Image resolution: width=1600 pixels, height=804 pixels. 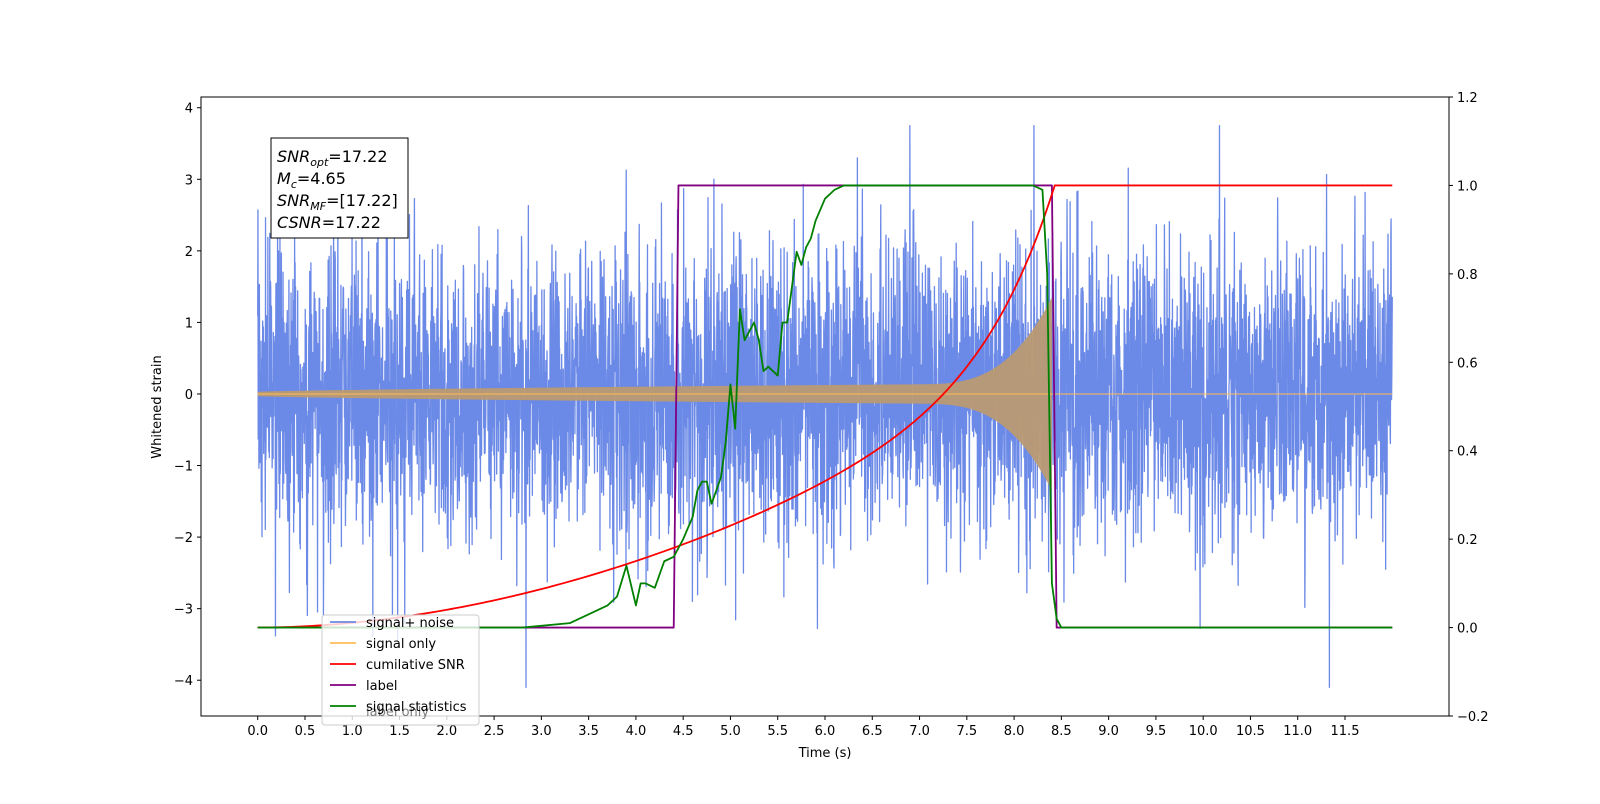 I want to click on y2-tick-label: 0.8, so click(x=1467, y=275).